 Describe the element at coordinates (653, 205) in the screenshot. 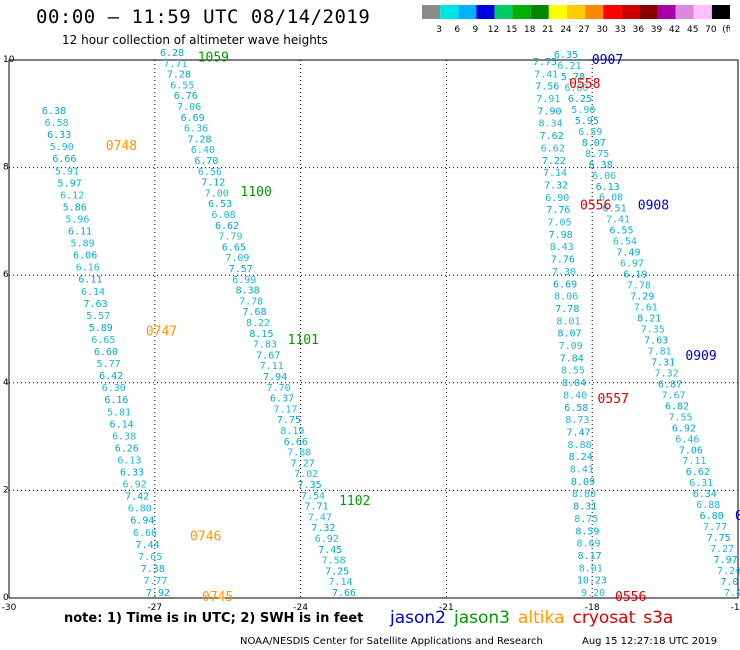

I see `pass-time-label: 0908` at that location.